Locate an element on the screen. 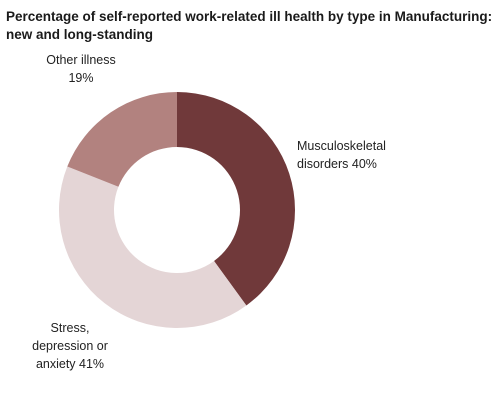 This screenshot has height=400, width=503. slice-label-musculoskeletal-line-2: disorders 40% is located at coordinates (337, 164).